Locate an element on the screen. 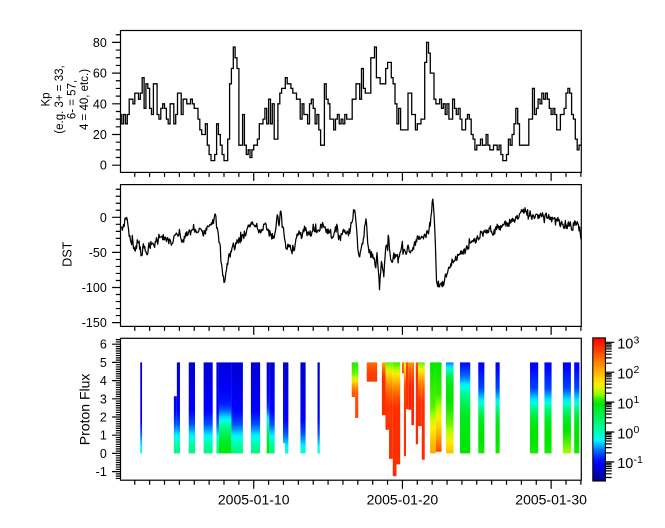 This screenshot has width=665, height=528. svg-text: -150 is located at coordinates (94, 323).